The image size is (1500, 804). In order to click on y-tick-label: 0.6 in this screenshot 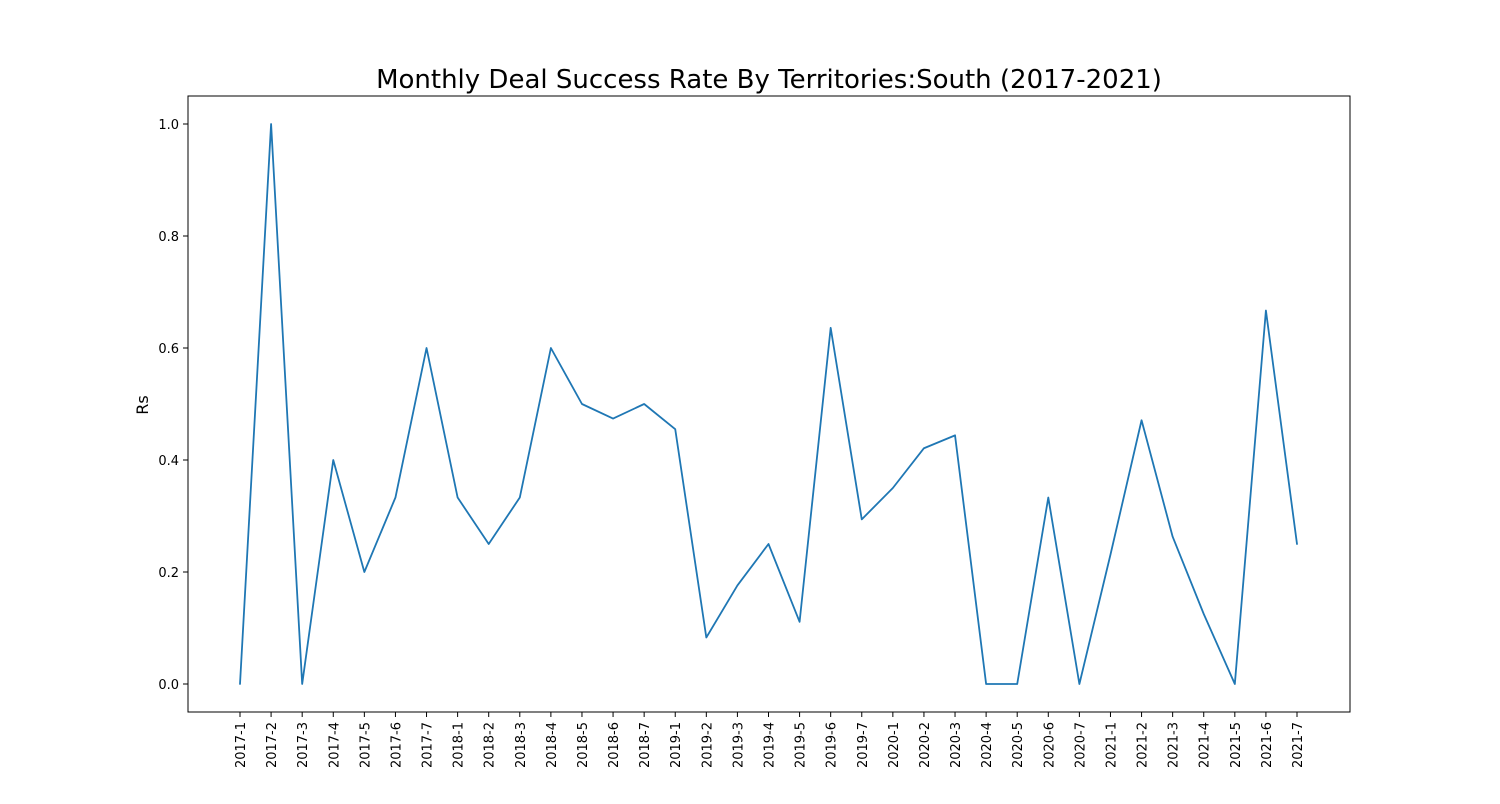, I will do `click(168, 349)`.